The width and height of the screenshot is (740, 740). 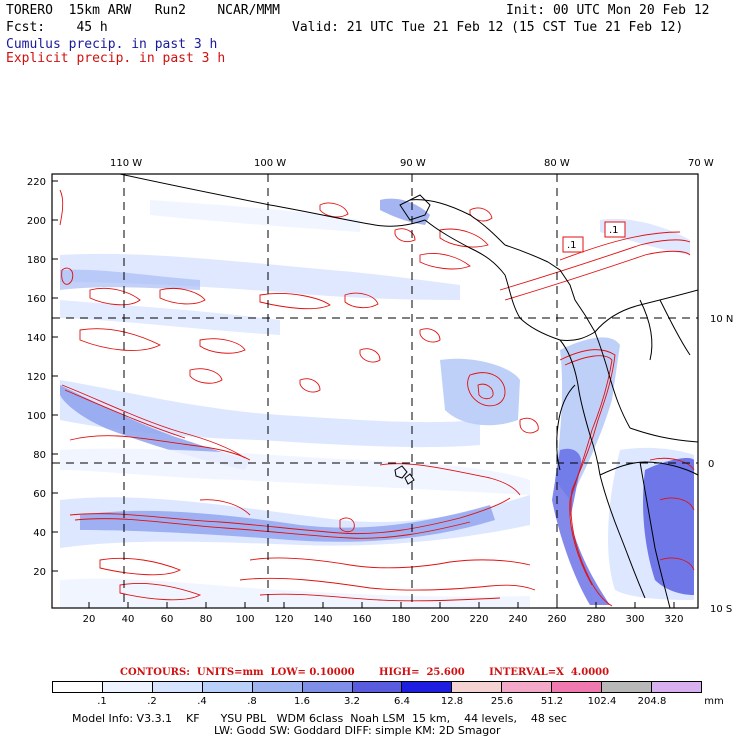 I want to click on x-tick-80: 80, so click(x=206, y=619).